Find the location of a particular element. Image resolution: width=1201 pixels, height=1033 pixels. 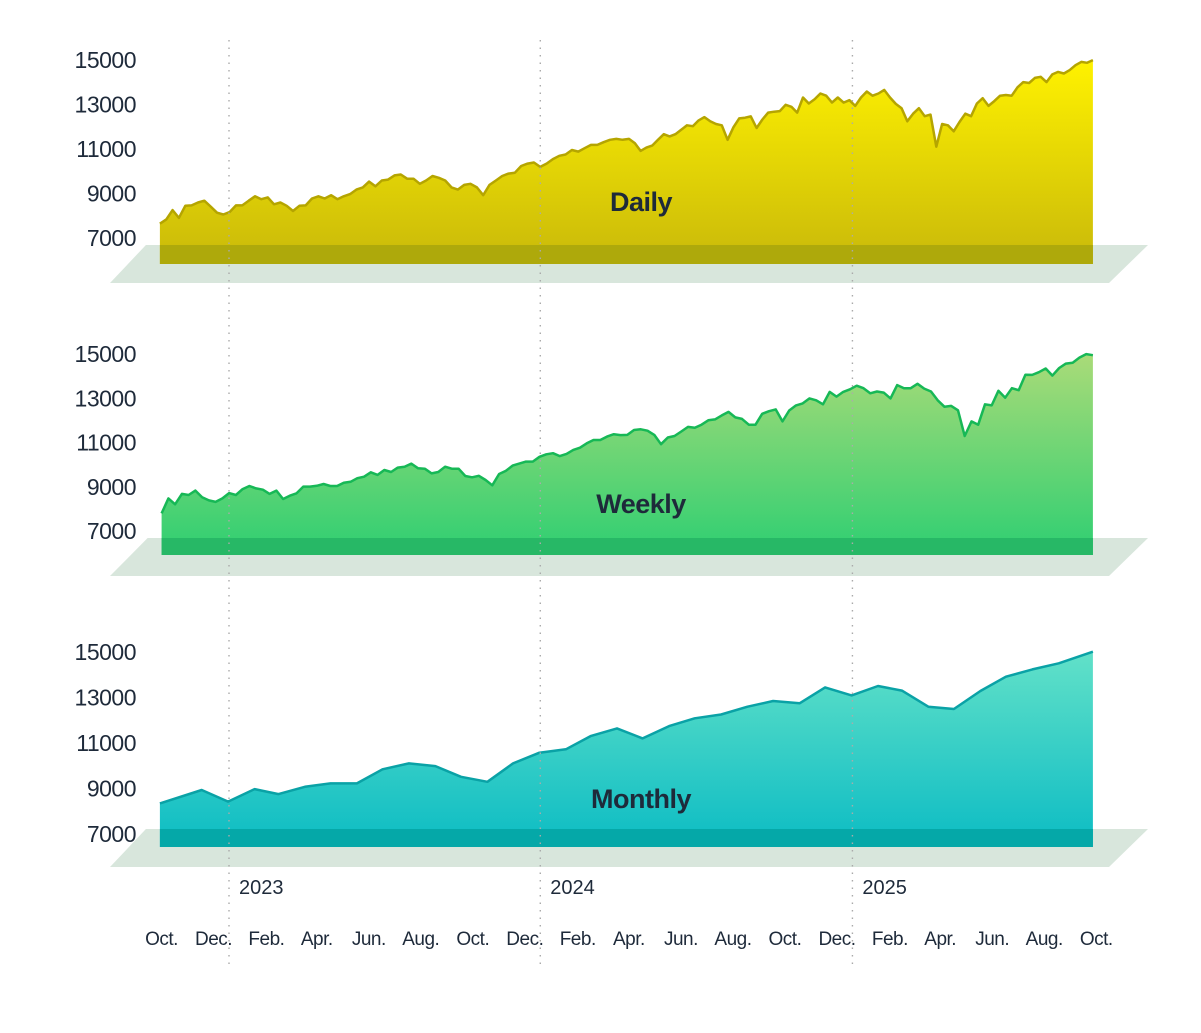

monthly-base-band is located at coordinates (626, 838).